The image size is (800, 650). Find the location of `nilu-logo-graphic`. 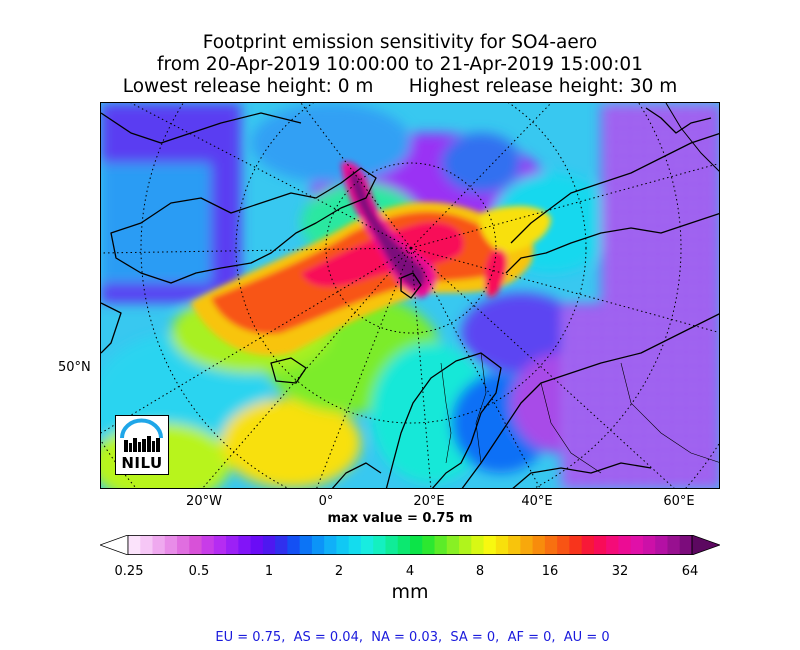

nilu-logo-graphic is located at coordinates (141, 435).